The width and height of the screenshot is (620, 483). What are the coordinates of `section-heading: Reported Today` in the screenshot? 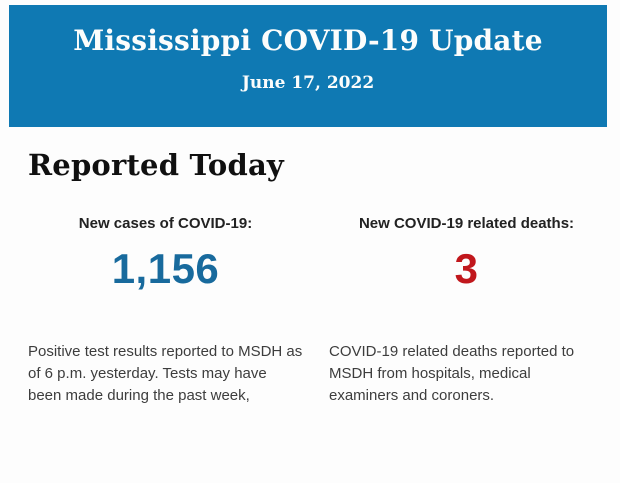 It's located at (156, 165).